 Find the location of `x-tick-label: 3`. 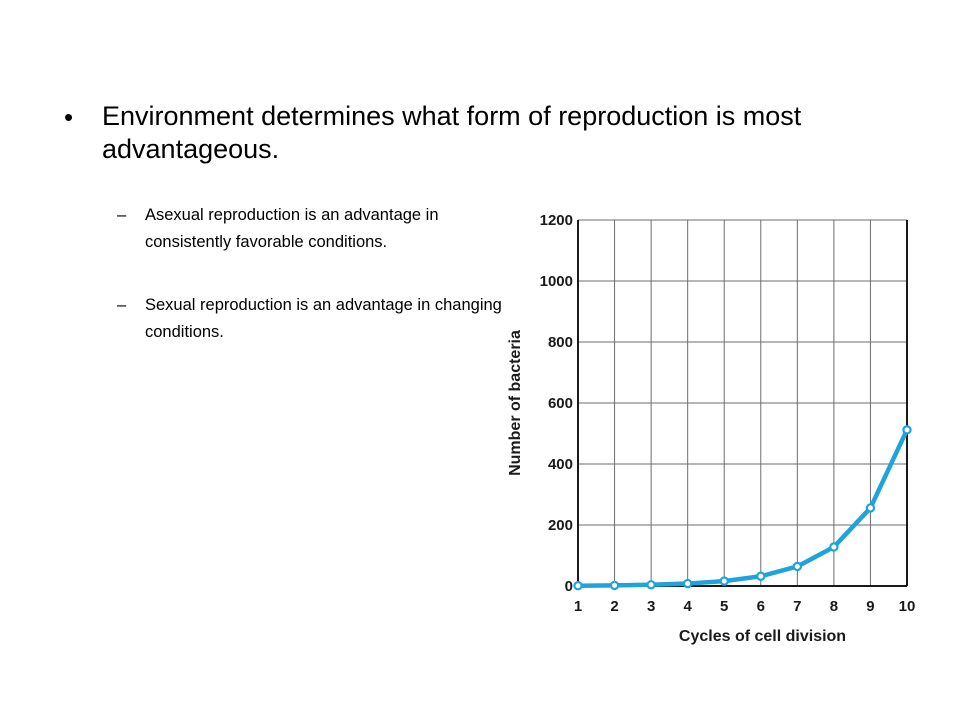

x-tick-label: 3 is located at coordinates (651, 606).